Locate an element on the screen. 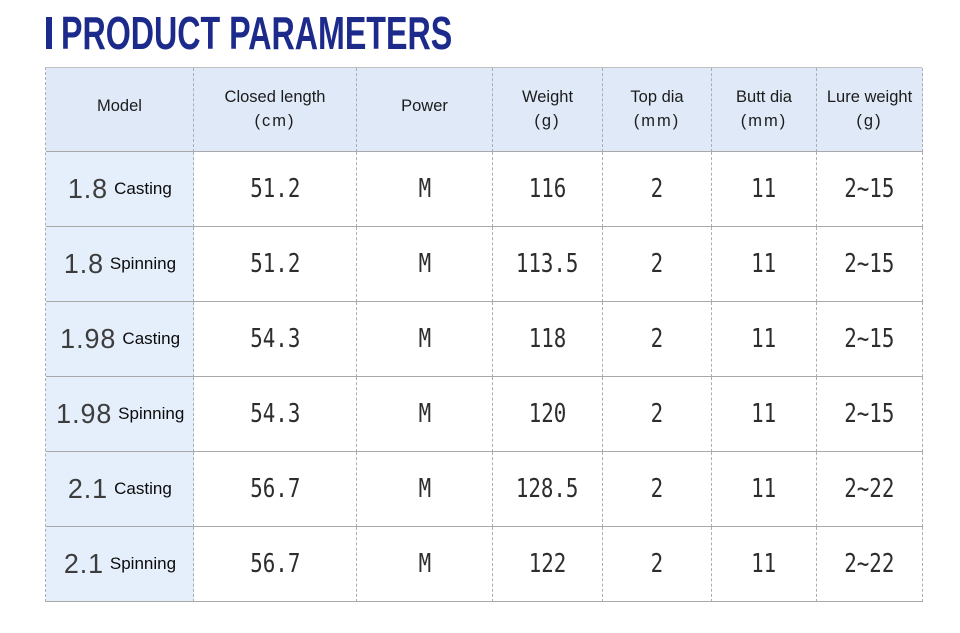 Image resolution: width=960 pixels, height=633 pixels. value: 122 is located at coordinates (547, 564).